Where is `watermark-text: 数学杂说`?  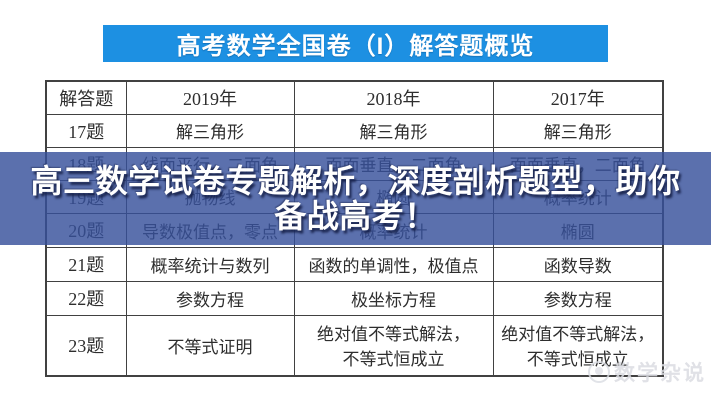
watermark-text: 数学杂说 is located at coordinates (660, 373).